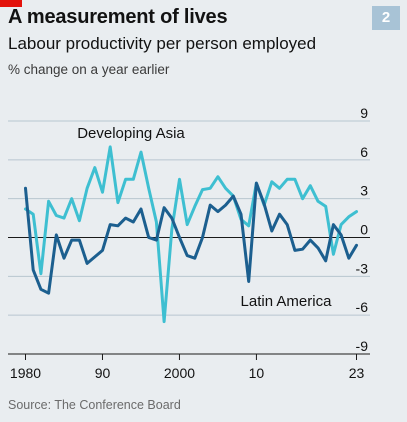 The width and height of the screenshot is (407, 422). I want to click on chart-subtitle: Labour productivity per person employed, so click(162, 43).